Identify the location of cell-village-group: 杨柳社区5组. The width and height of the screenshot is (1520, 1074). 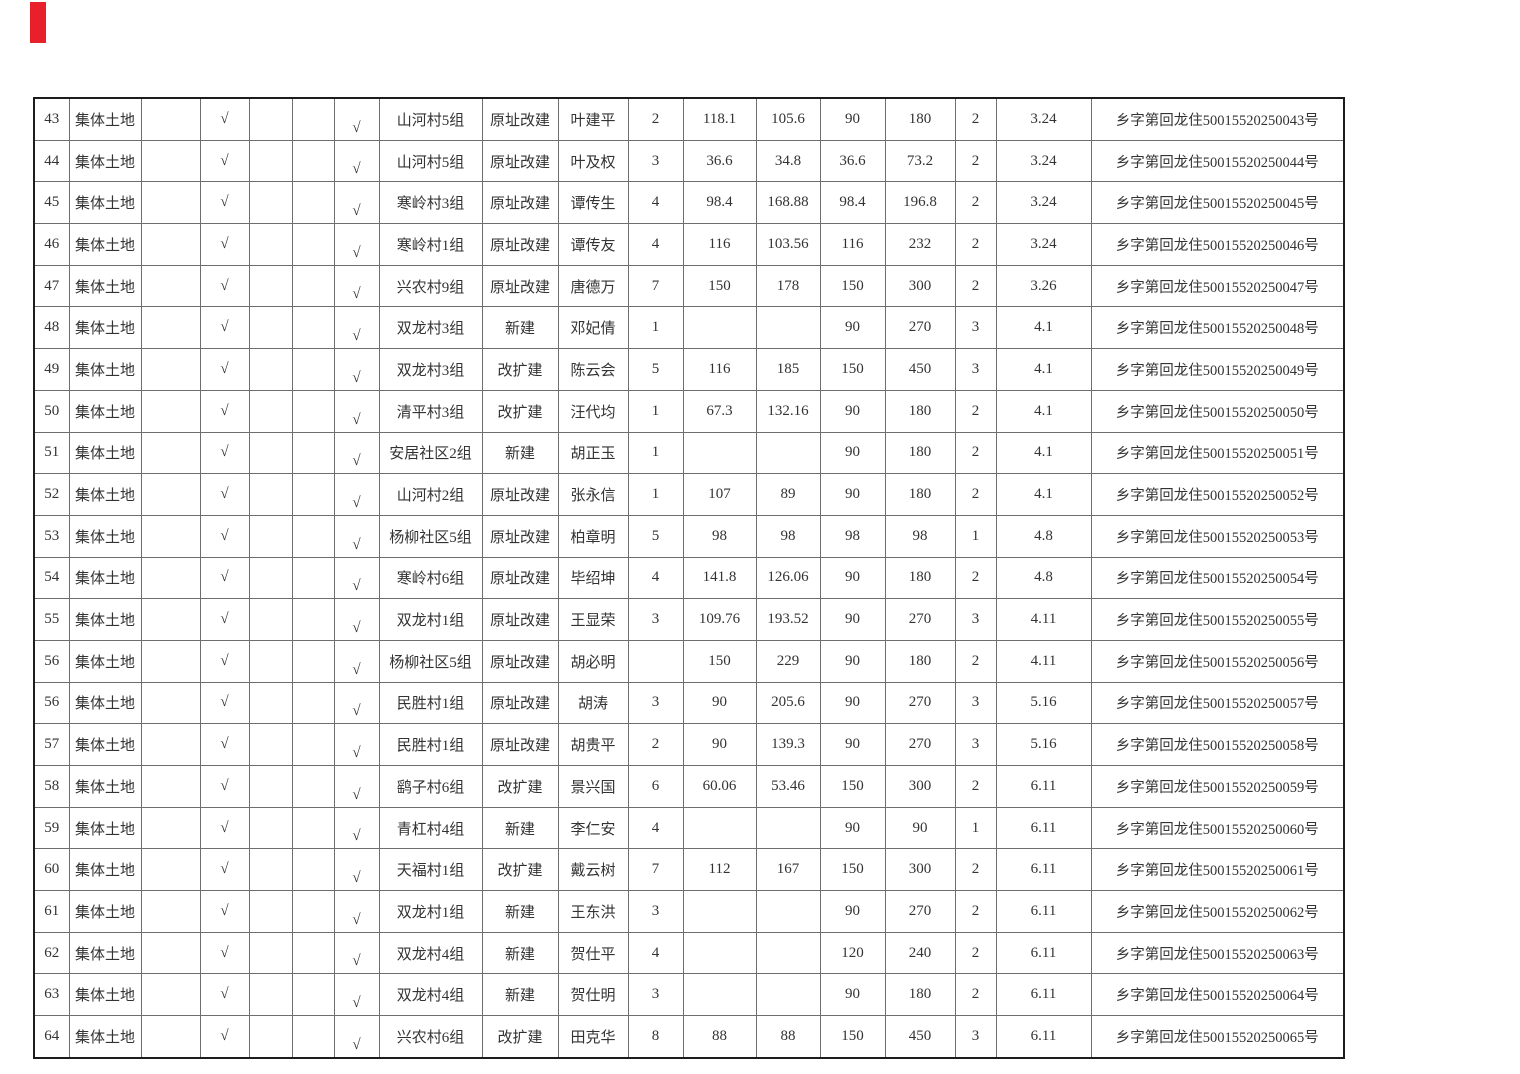
(430, 661).